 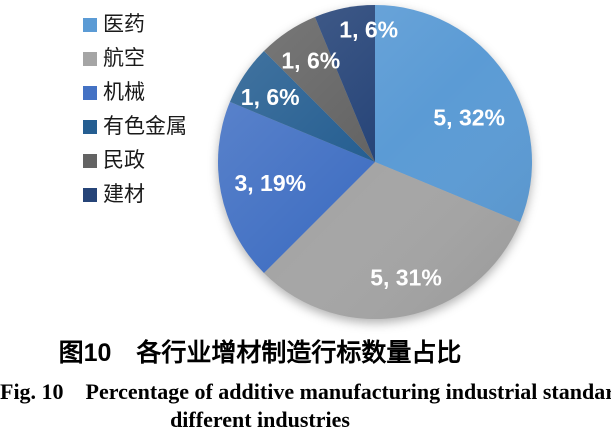 What do you see at coordinates (124, 24) in the screenshot?
I see `legend-label: 医药` at bounding box center [124, 24].